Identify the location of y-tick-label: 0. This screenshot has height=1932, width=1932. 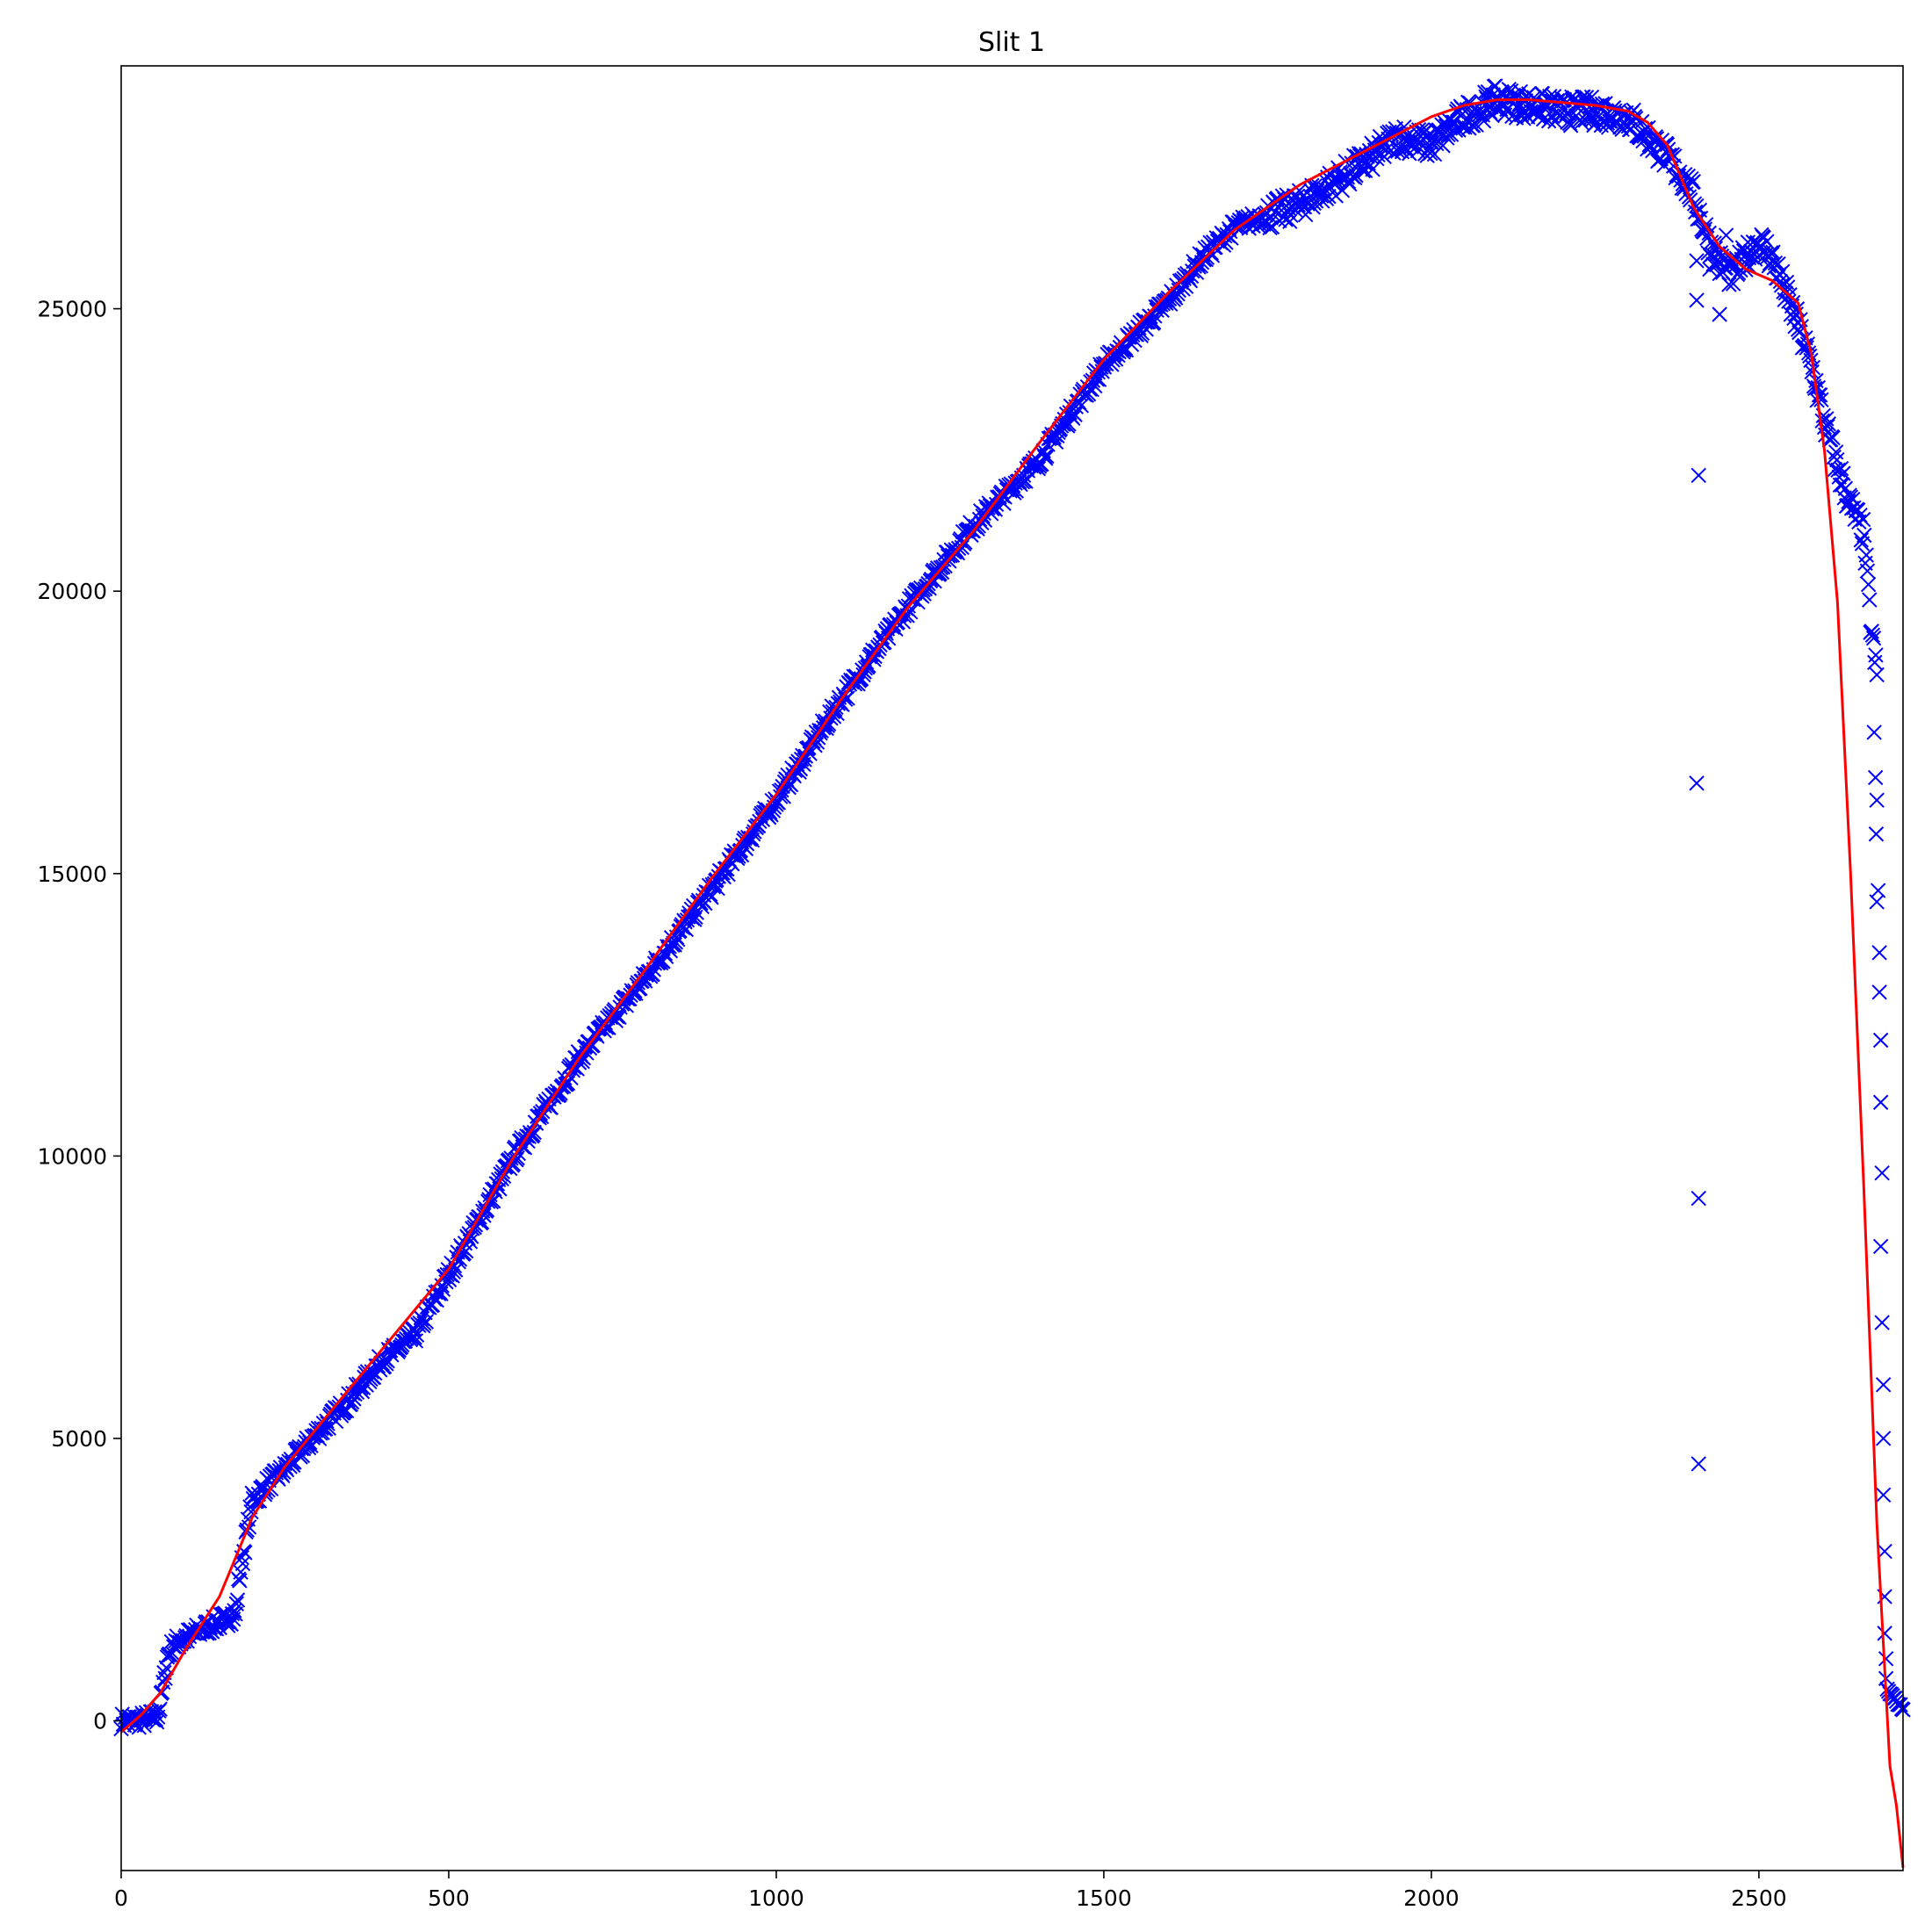
(100, 1722).